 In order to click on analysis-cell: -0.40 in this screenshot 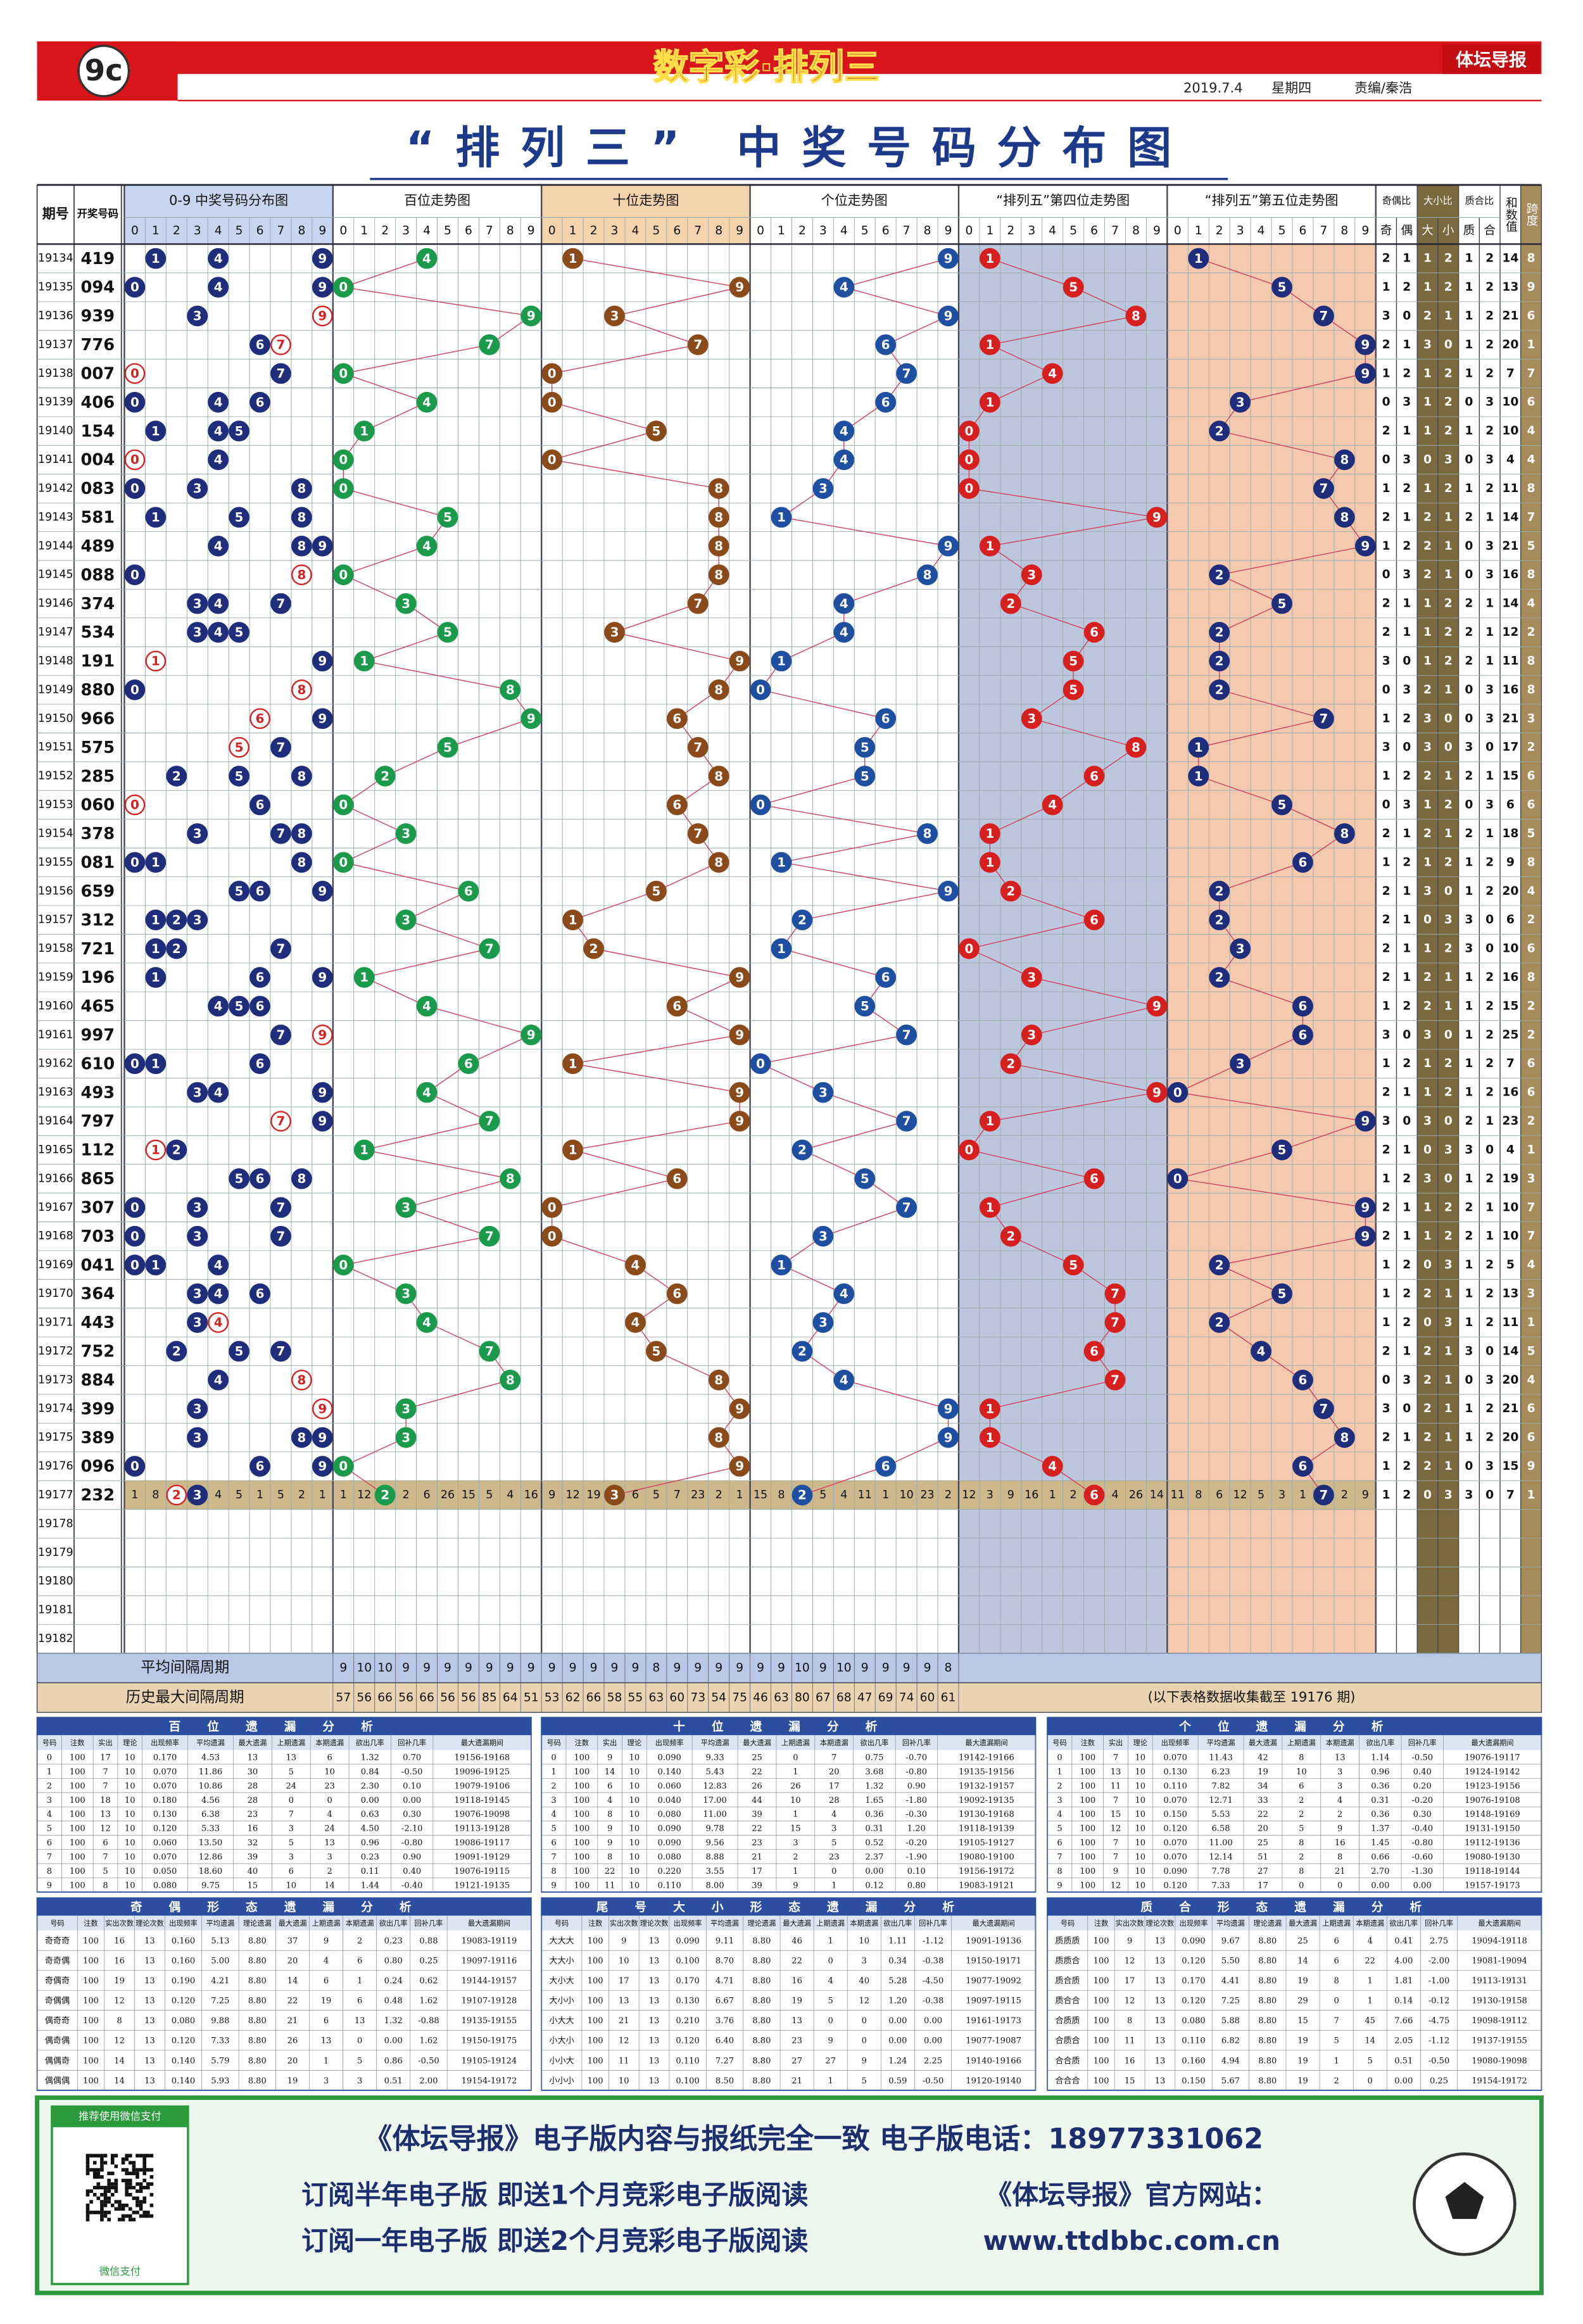, I will do `click(1422, 1829)`.